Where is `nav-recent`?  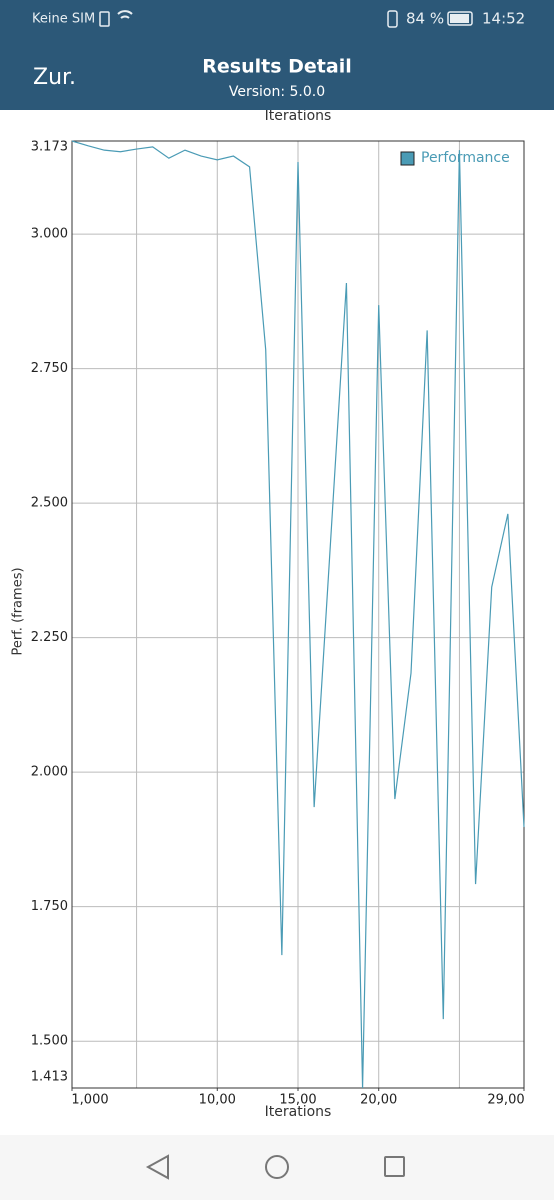
nav-recent is located at coordinates (394, 1166).